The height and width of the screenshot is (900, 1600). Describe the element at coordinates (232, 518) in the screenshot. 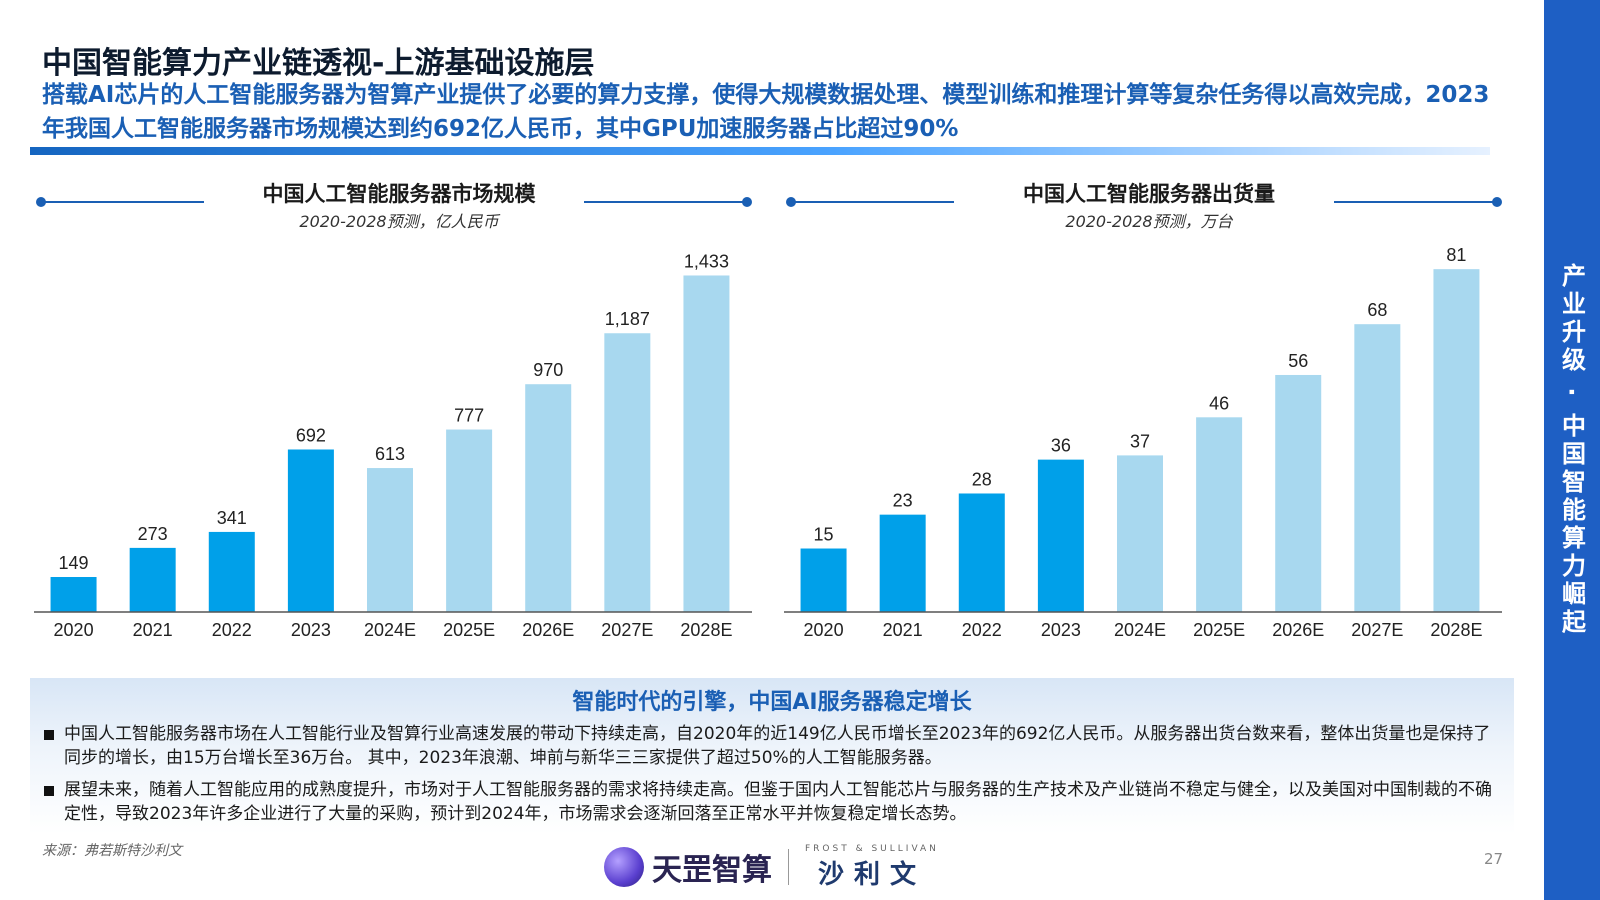

I see `data-label: 341` at that location.